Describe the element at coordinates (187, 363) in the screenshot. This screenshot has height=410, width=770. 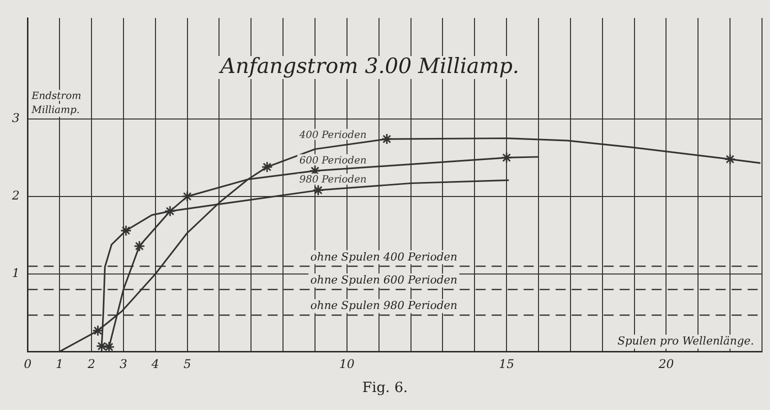
I see `x-tick-label: 5` at that location.